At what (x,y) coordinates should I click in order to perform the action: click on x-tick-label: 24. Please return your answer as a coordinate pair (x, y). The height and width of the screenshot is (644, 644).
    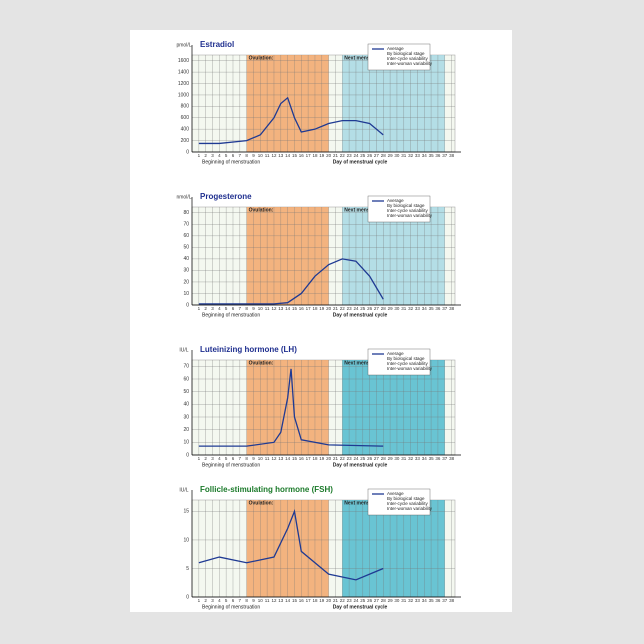
    Looking at the image, I should click on (356, 600).